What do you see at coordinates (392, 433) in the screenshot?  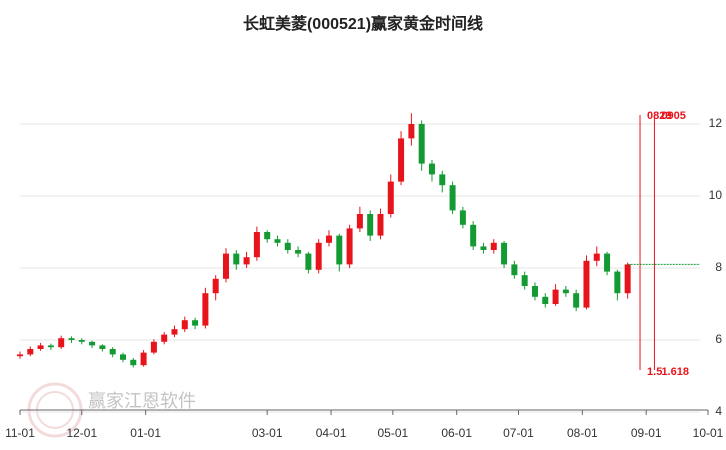 I see `x-tick-label: 05-01` at bounding box center [392, 433].